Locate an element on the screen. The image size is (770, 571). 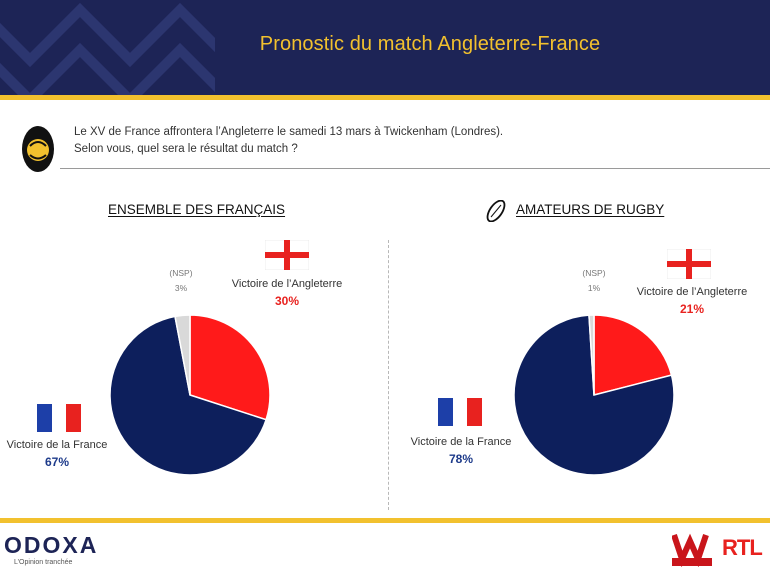
rtl-logo: RTL is located at coordinates (742, 547).